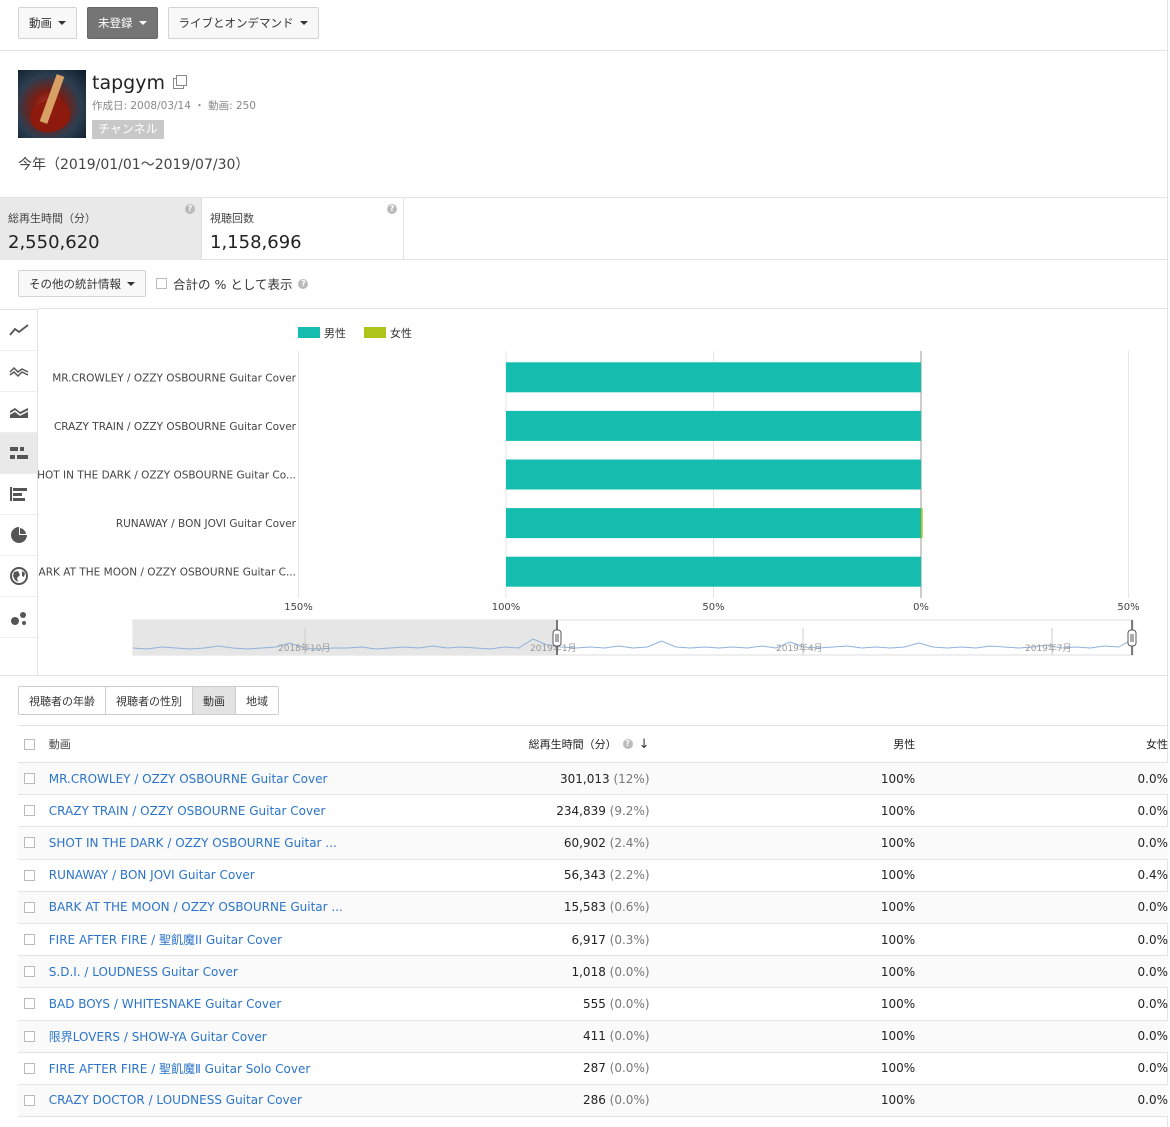 Image resolution: width=1170 pixels, height=1127 pixels. Describe the element at coordinates (151, 875) in the screenshot. I see `video-title-link: RUNAWAY / BON JOVI Guitar Cover` at that location.